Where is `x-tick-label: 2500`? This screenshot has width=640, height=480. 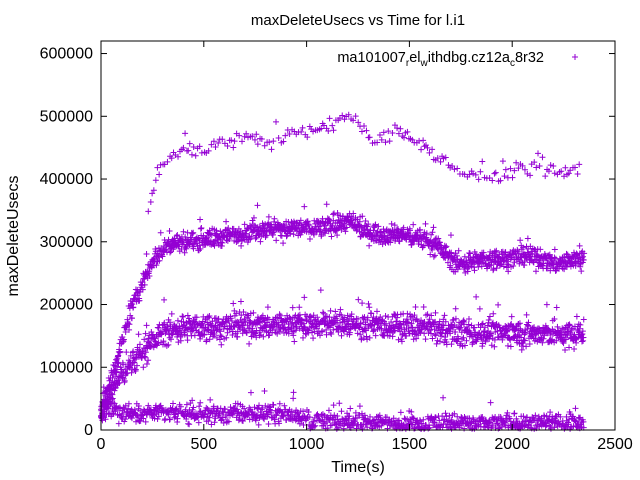
x-tick-label: 2500 is located at coordinates (615, 444).